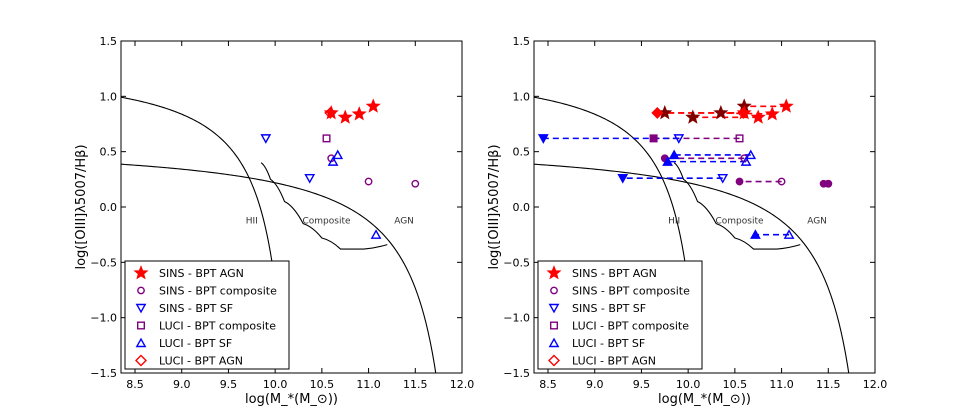 This screenshot has width=969, height=415. Describe the element at coordinates (522, 207) in the screenshot. I see `y-tick-label: 0.0` at that location.